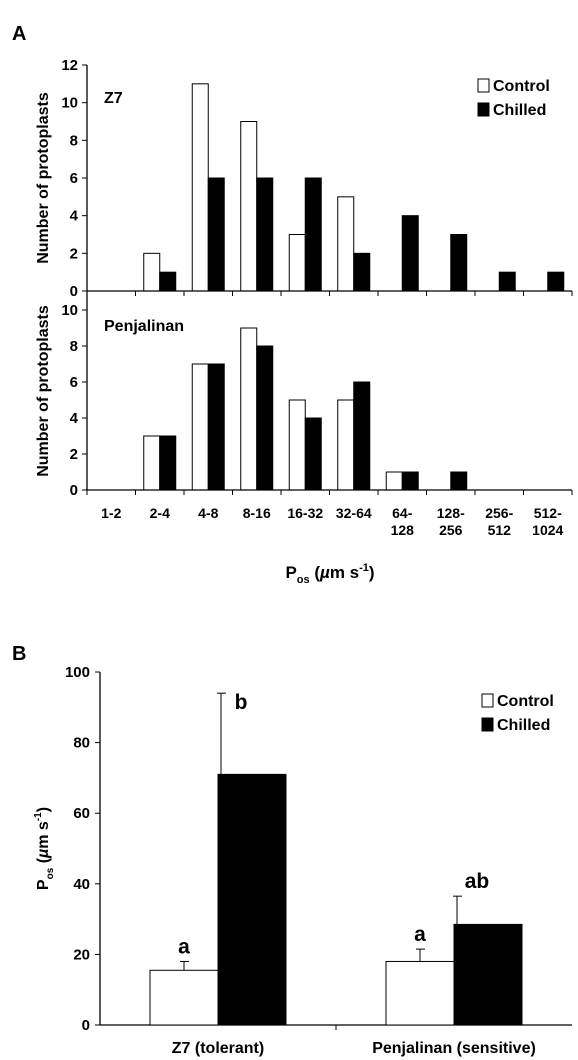  I want to click on y-label-unit: m s, so click(43, 835).